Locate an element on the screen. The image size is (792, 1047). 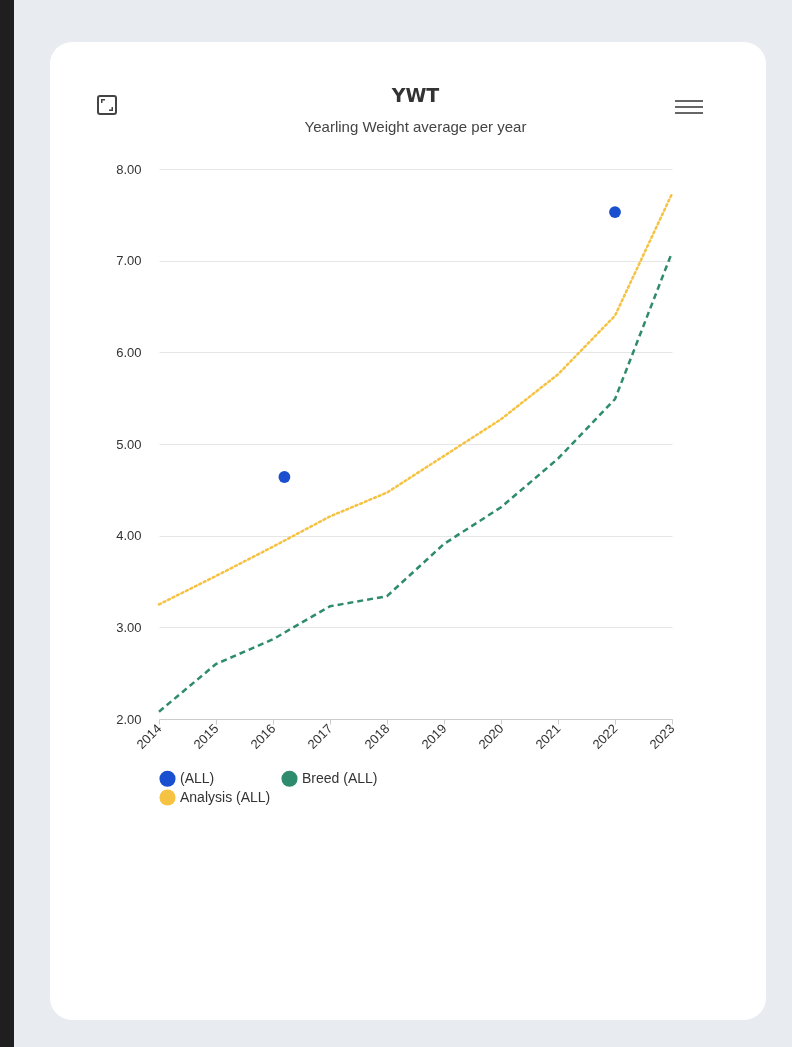
legend-label: Analysis (ALL) is located at coordinates (225, 796).